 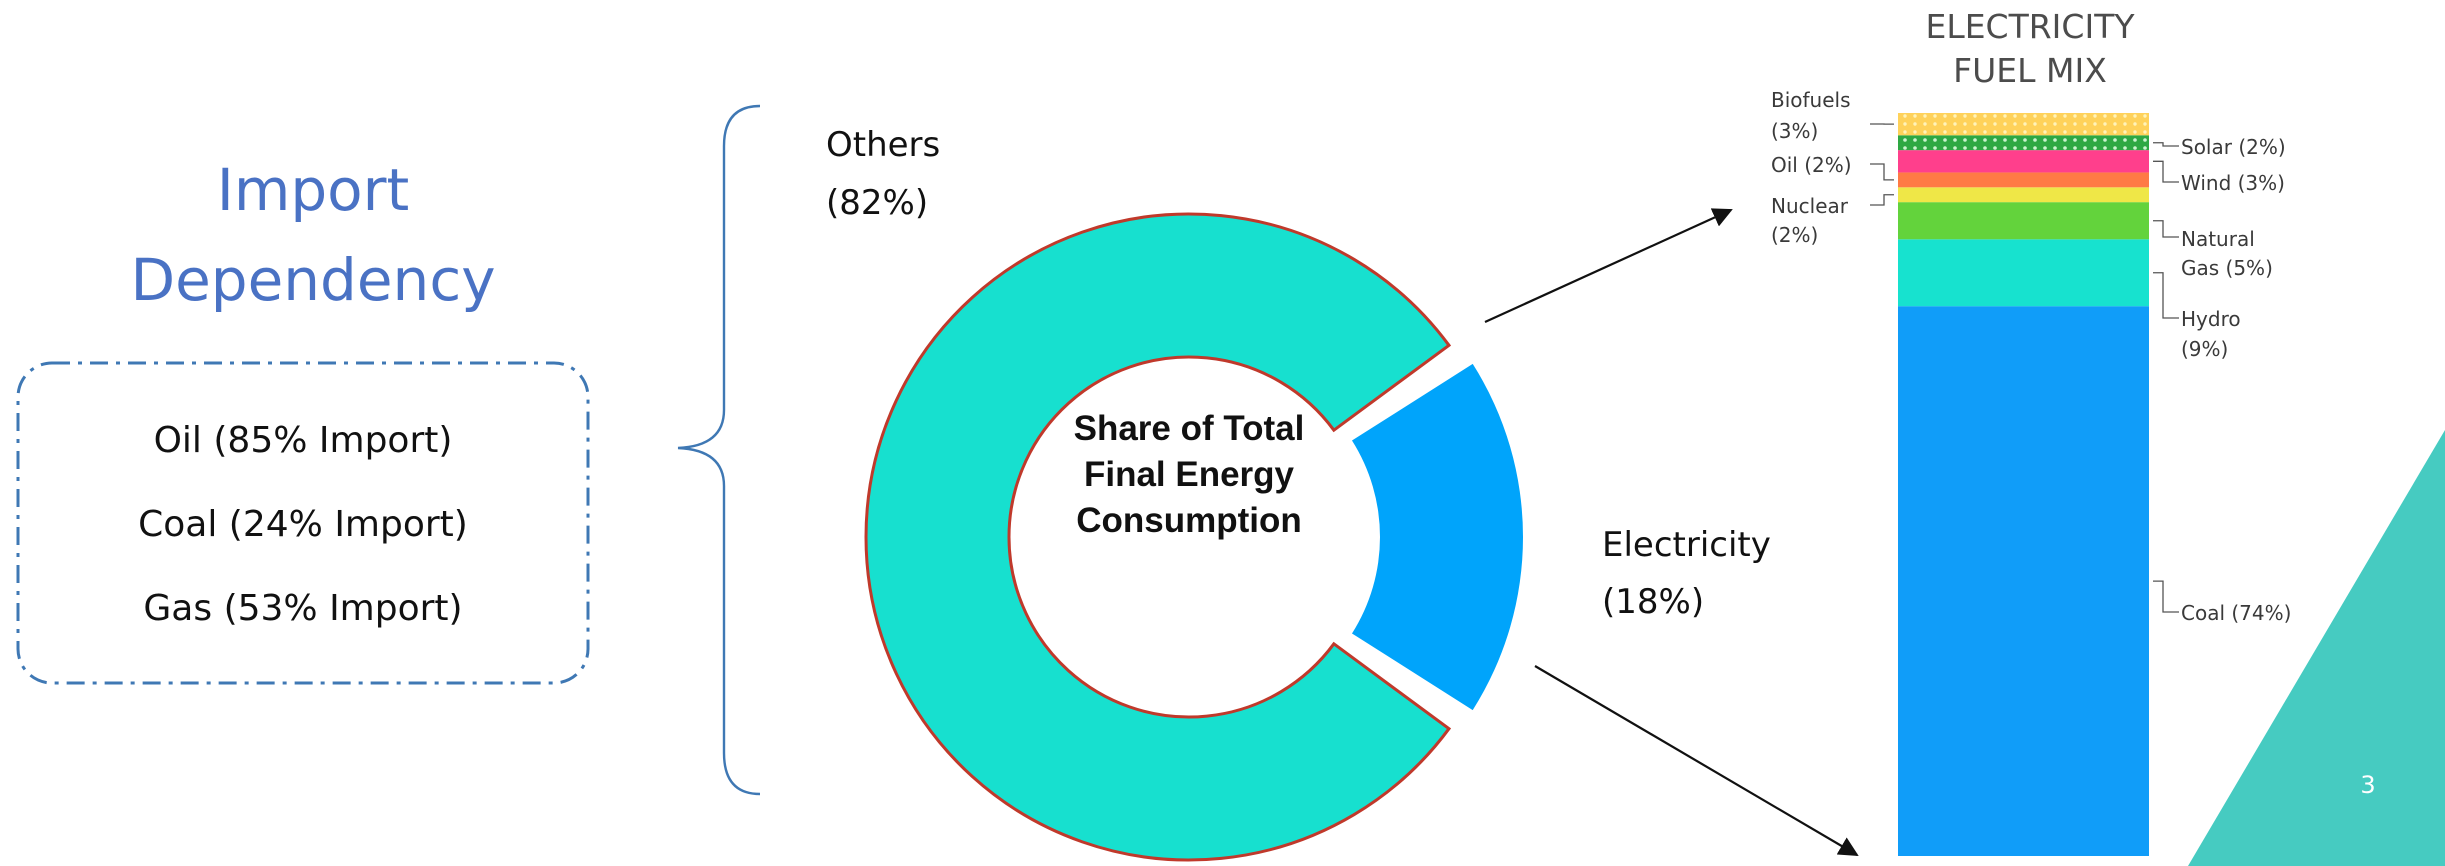 What do you see at coordinates (2204, 349) in the screenshot?
I see `fuel-label-hydro-line-2: (9%)` at bounding box center [2204, 349].